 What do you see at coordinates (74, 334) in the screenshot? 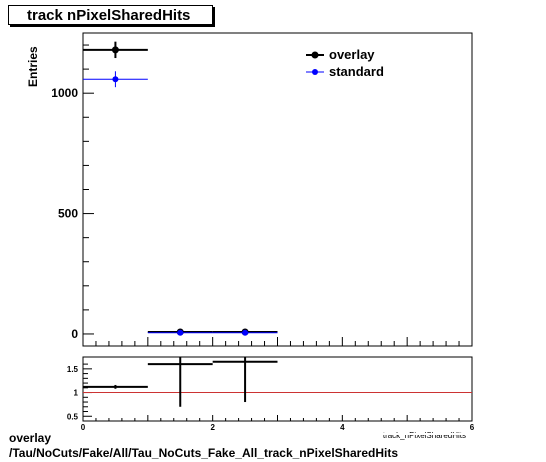
I see `main-y-tick-label: 0` at bounding box center [74, 334].